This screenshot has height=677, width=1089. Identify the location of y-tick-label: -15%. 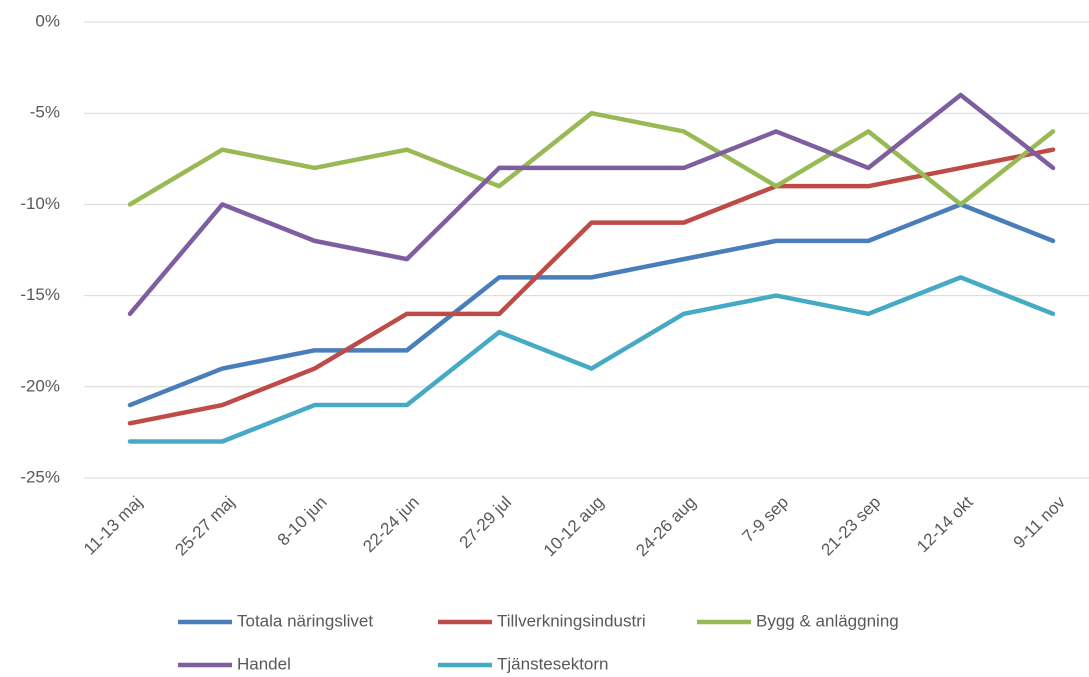
(40, 294).